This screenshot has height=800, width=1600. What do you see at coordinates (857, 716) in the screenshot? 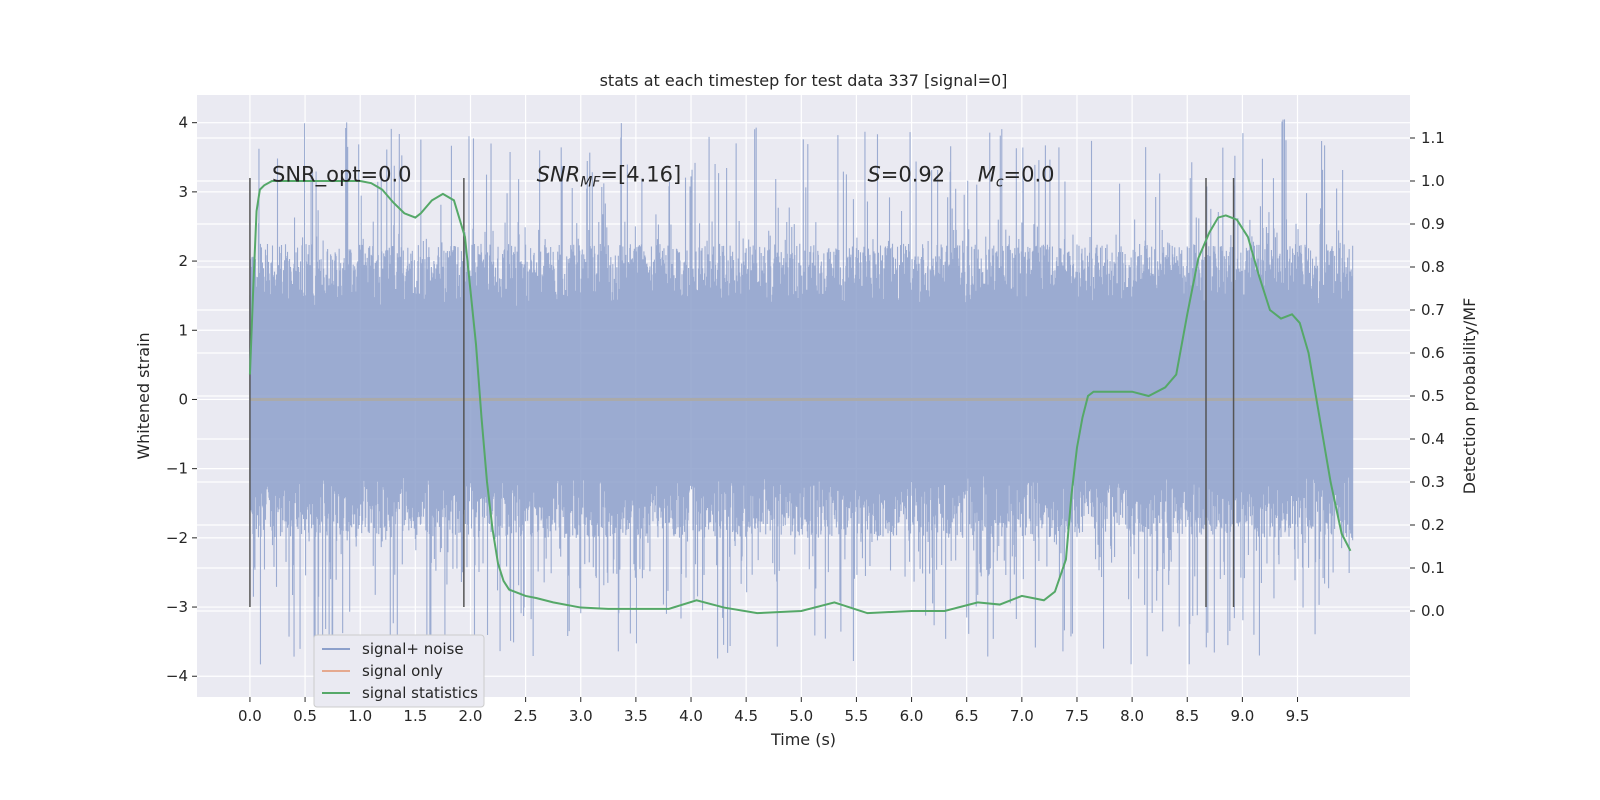
I see `x-tick-label: 5.5` at bounding box center [857, 716].